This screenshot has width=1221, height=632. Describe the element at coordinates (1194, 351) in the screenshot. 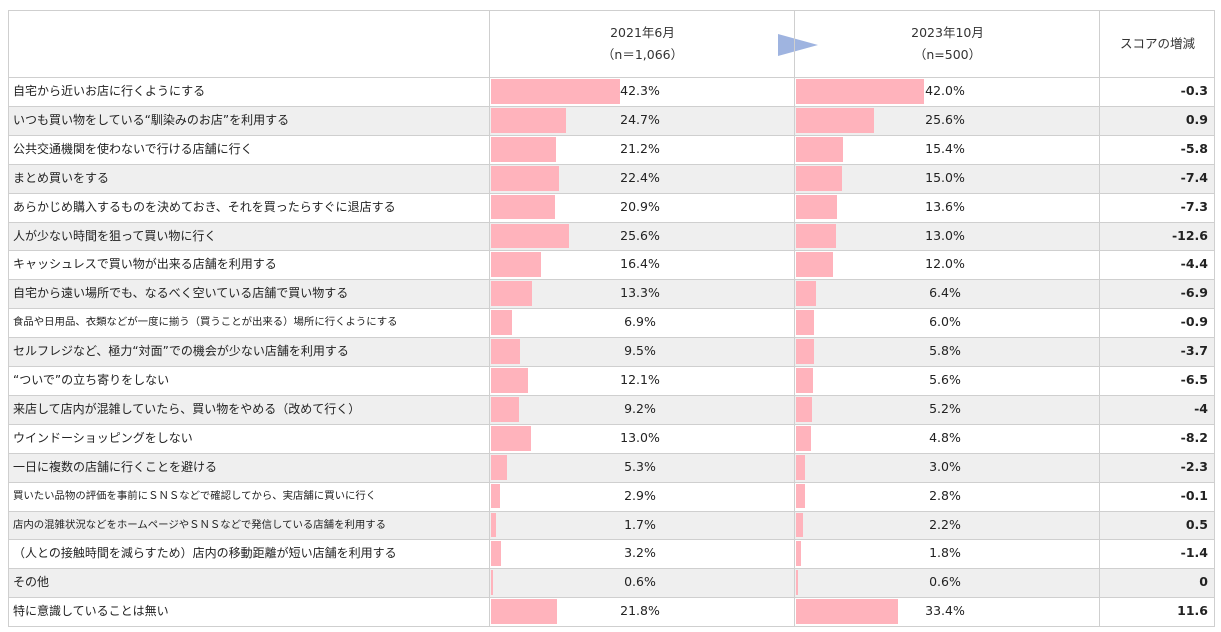

I see `score-change-value: -3.7` at that location.